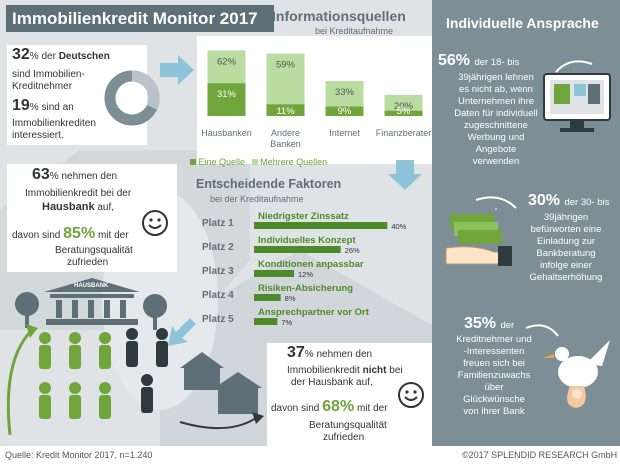 This screenshot has height=465, width=620. What do you see at coordinates (566, 229) in the screenshot?
I see `text-line: befürworten eine` at bounding box center [566, 229].